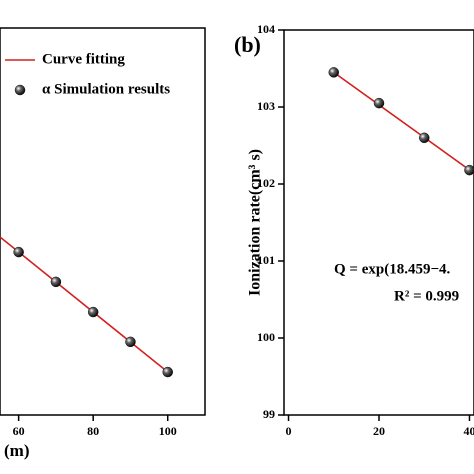 This screenshot has height=474, width=474. I want to click on y-tick-label: 101, so click(266, 260).